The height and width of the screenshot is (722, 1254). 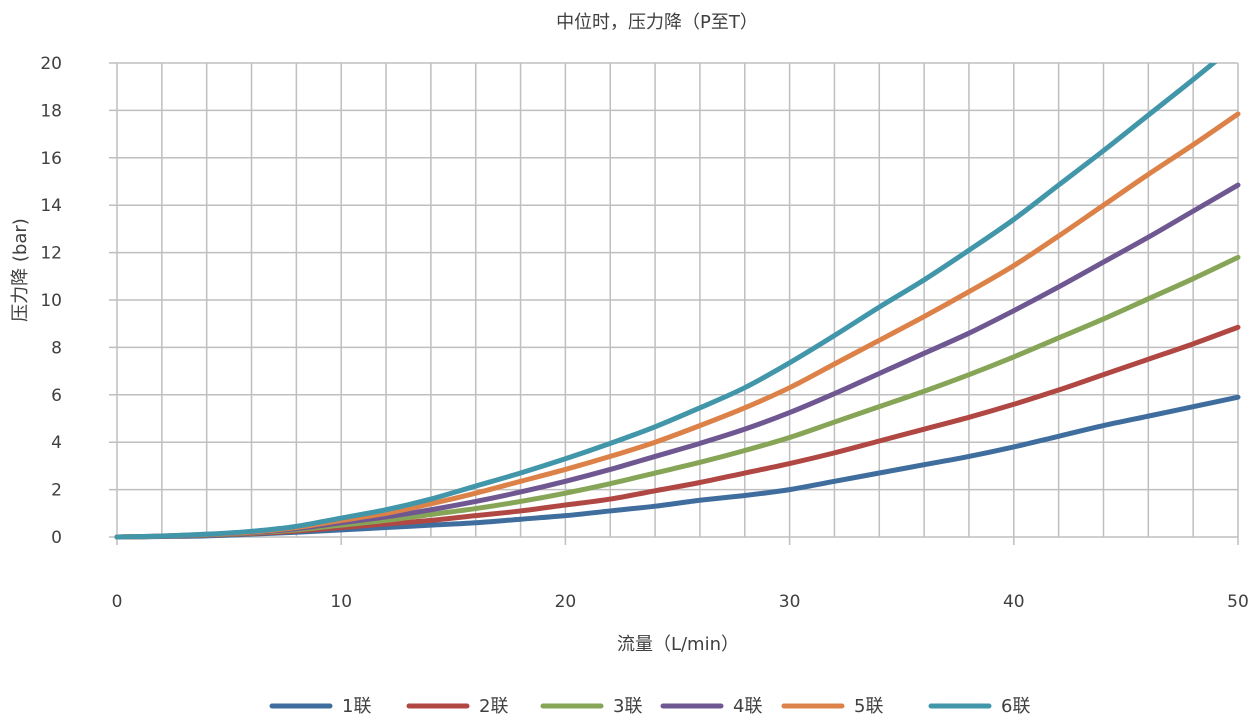 What do you see at coordinates (51, 64) in the screenshot?
I see `y-tick-label: 20` at bounding box center [51, 64].